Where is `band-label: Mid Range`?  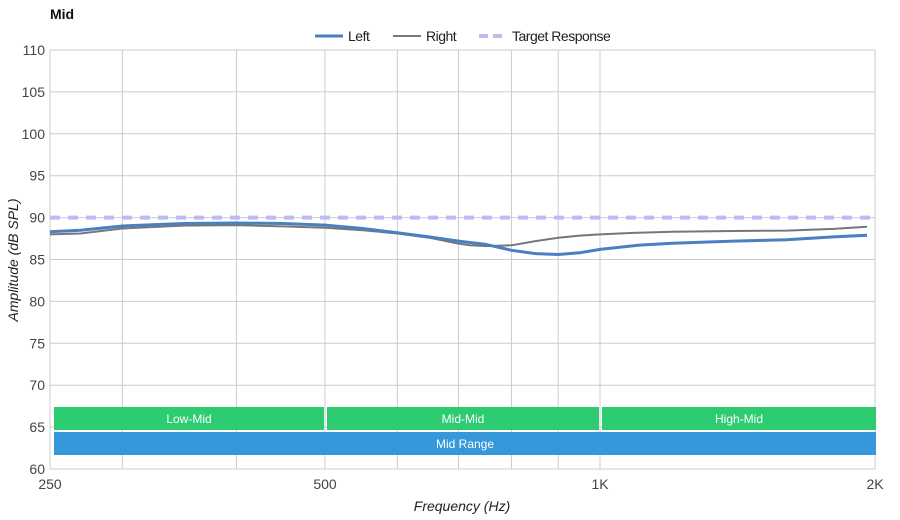
band-label: Mid Range is located at coordinates (465, 444).